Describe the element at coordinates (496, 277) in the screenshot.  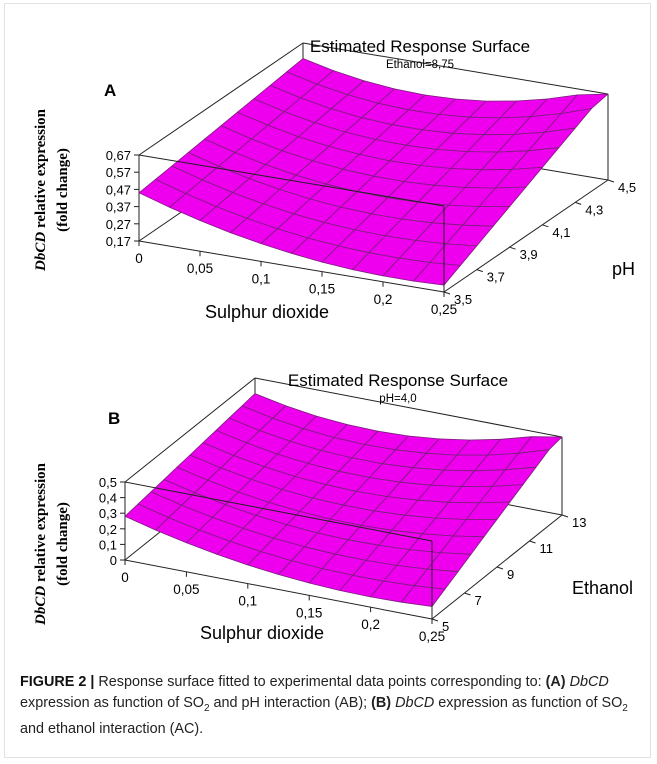
I see `depth-tick-label: 3,7` at that location.